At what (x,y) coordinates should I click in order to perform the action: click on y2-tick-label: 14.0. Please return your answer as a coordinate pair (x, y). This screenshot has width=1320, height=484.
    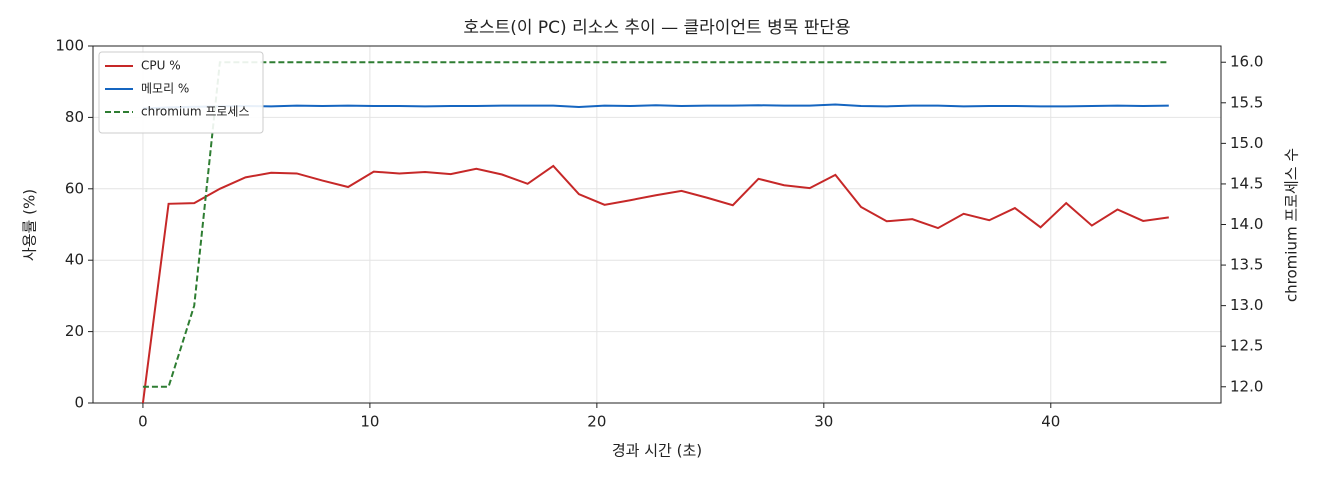
    Looking at the image, I should click on (1246, 224).